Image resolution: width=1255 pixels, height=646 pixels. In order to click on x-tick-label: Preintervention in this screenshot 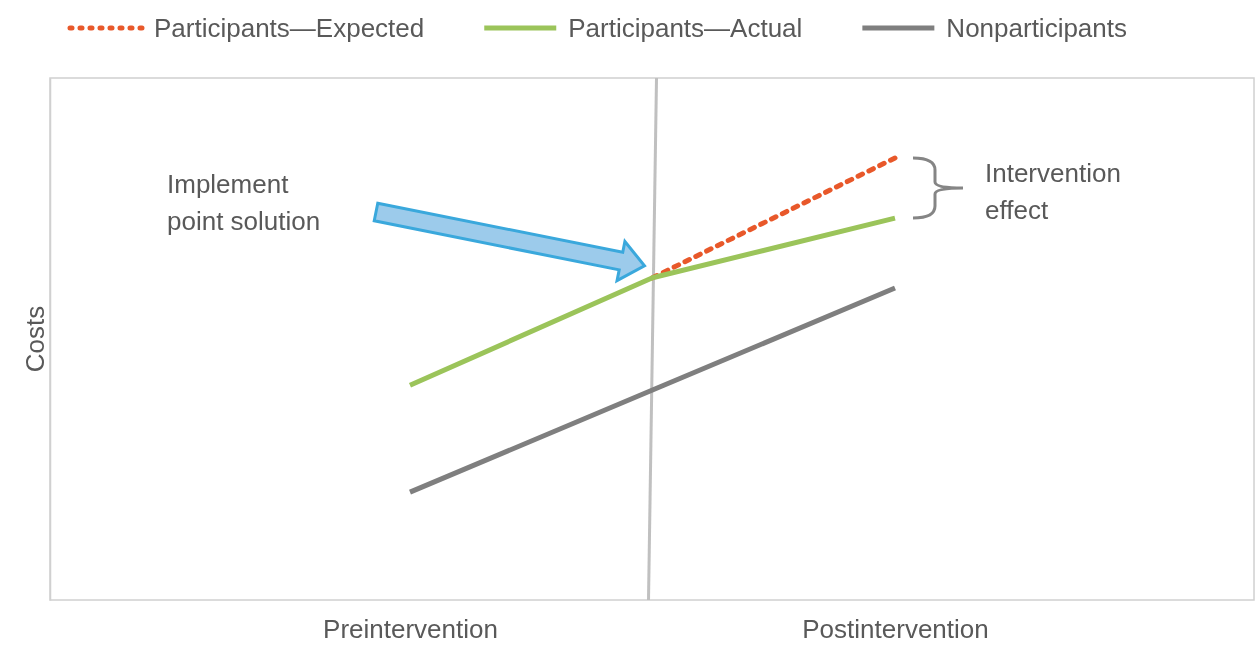, I will do `click(410, 629)`.